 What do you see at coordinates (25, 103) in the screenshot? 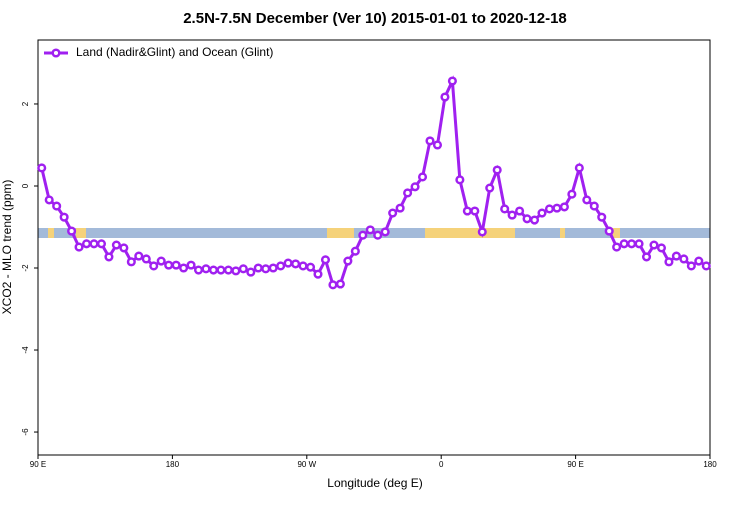
I see `y-tick-label: 2` at bounding box center [25, 103].